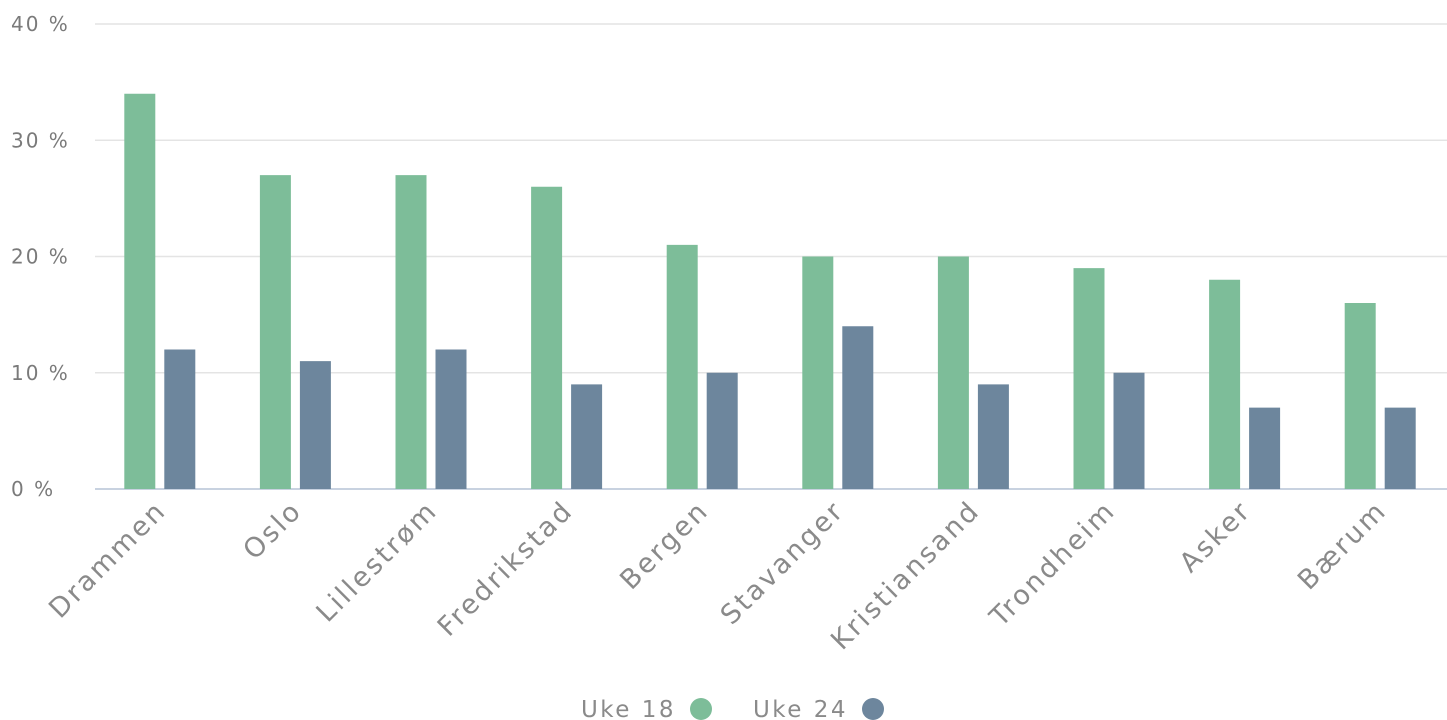  I want to click on legend-item-uke-18: Uke 18, so click(646, 708).